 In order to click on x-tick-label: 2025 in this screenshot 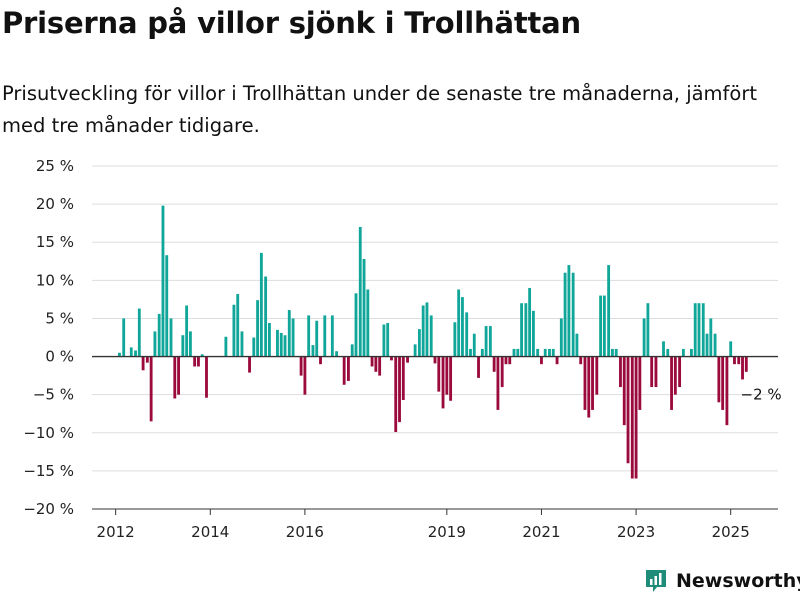, I will do `click(731, 532)`.